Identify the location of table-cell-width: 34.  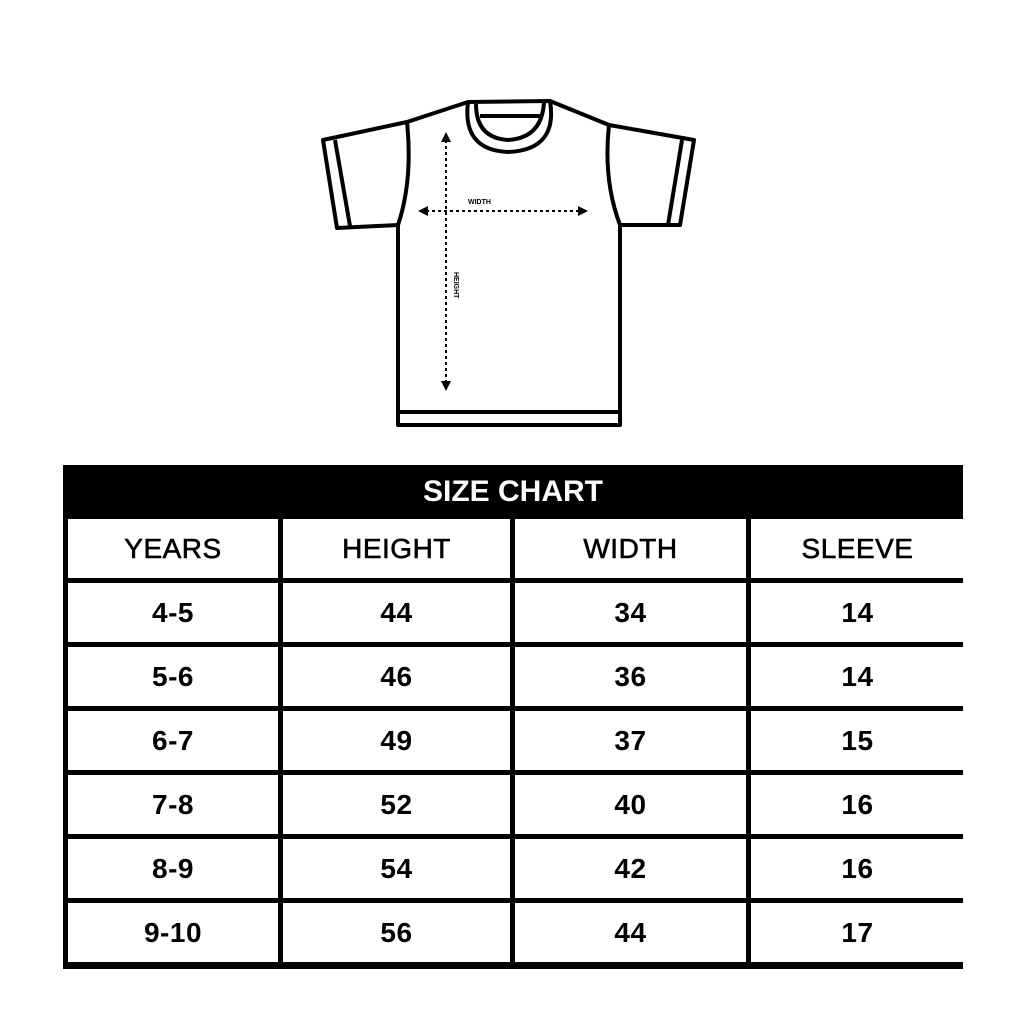
(630, 612).